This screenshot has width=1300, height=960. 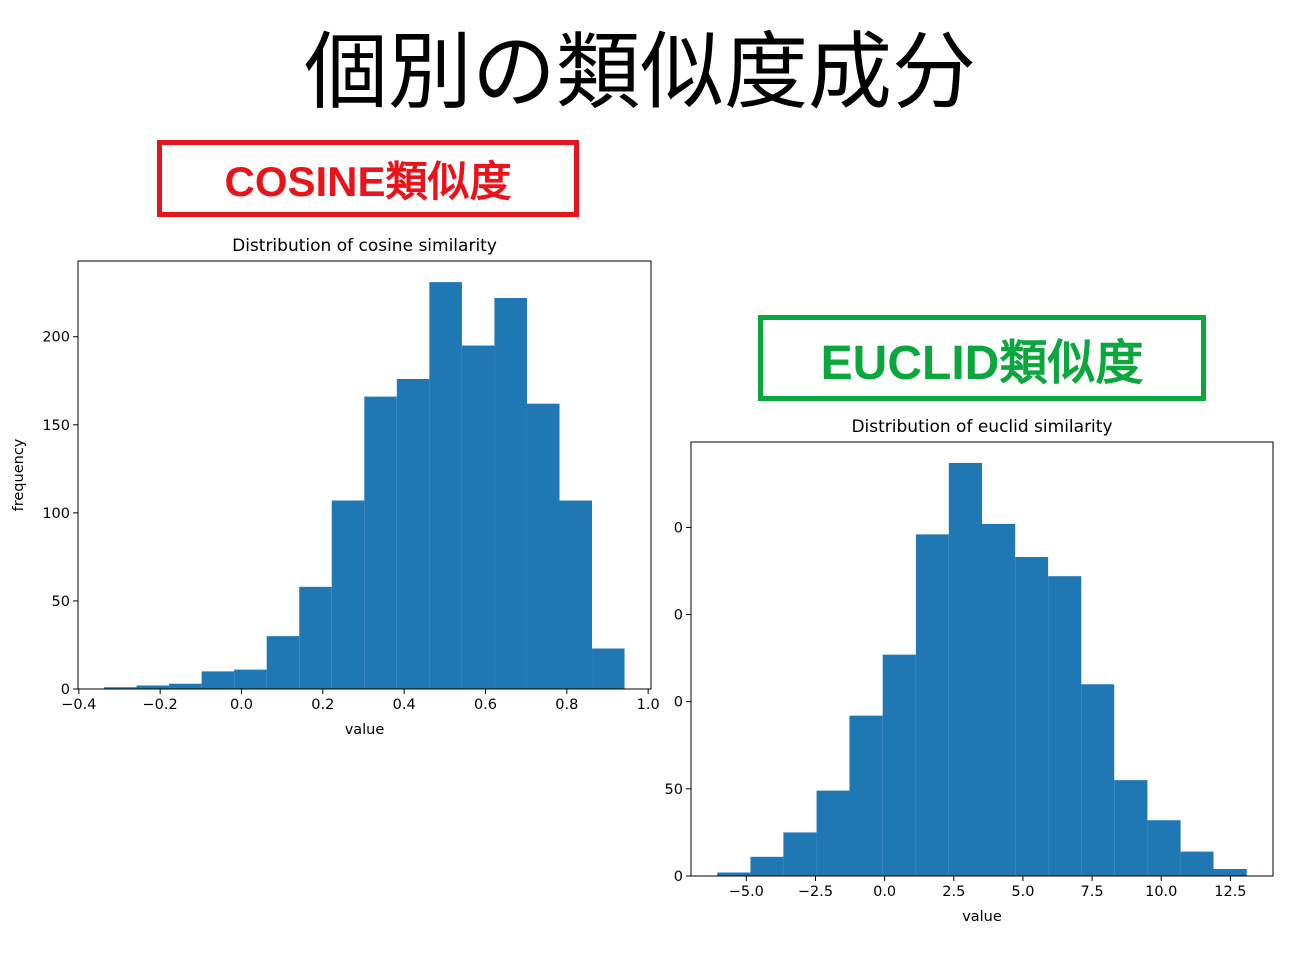 What do you see at coordinates (648, 705) in the screenshot?
I see `x-tick-label: 1.0` at bounding box center [648, 705].